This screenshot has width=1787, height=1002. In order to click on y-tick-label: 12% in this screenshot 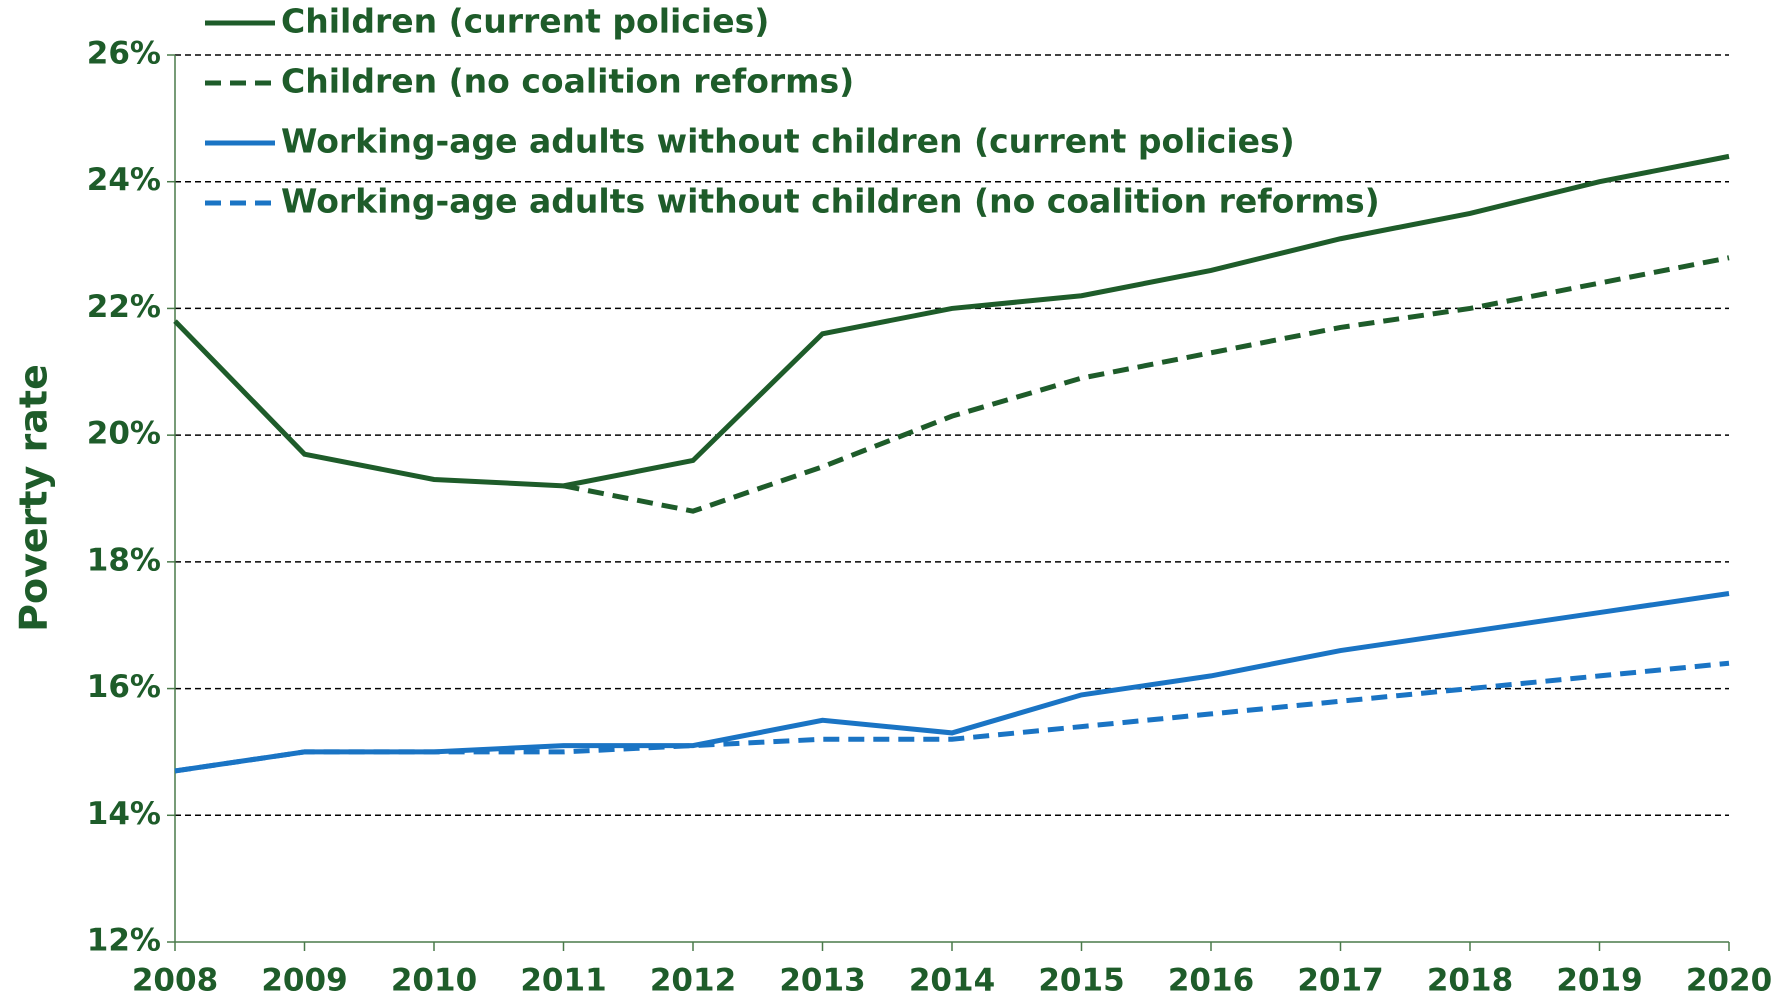, I will do `click(124, 941)`.